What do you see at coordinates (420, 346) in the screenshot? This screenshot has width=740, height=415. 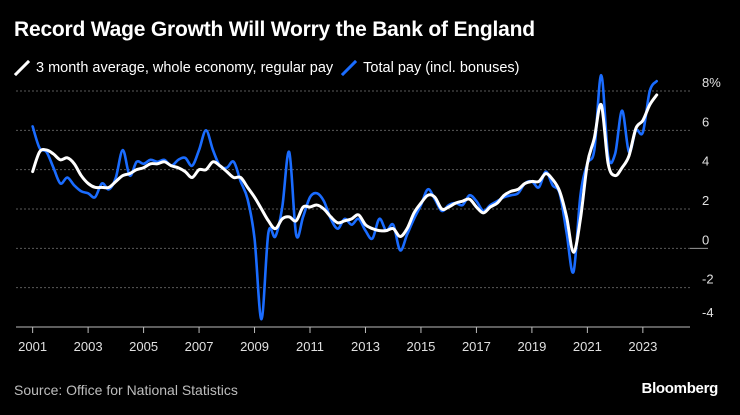 I see `x-tick-label: 2015` at bounding box center [420, 346].